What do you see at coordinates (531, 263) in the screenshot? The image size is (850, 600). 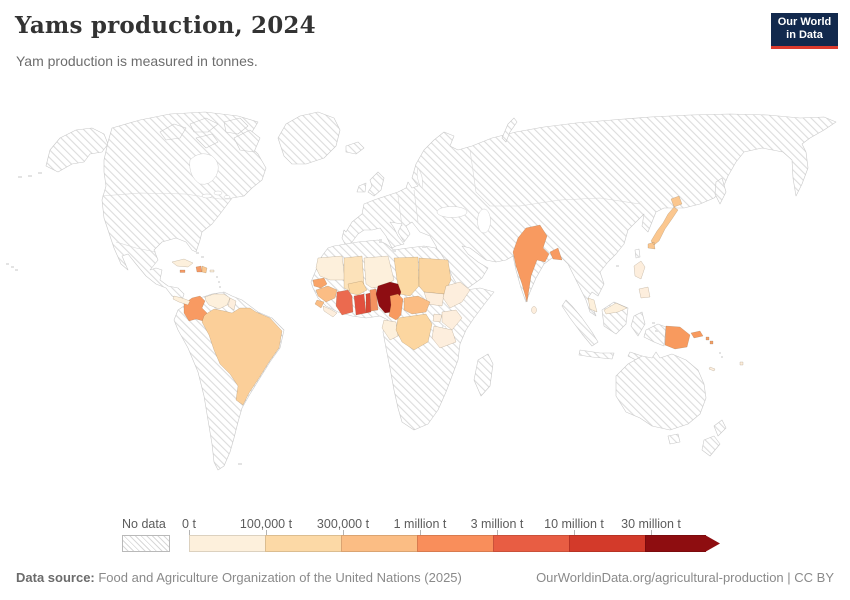 I see `country-india` at bounding box center [531, 263].